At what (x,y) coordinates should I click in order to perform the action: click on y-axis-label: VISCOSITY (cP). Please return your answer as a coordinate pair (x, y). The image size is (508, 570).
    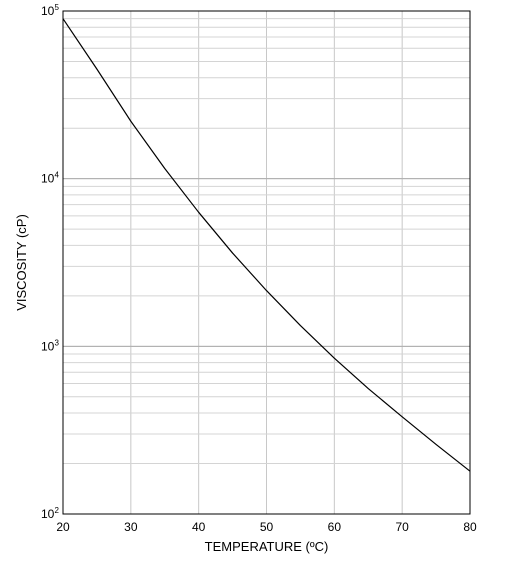
    Looking at the image, I should click on (21, 262).